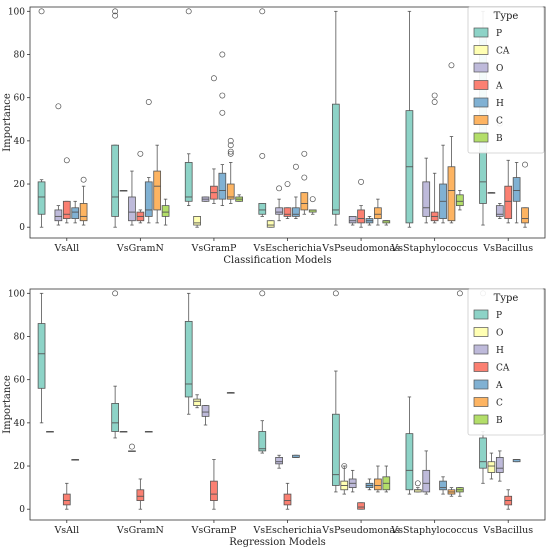 Image resolution: width=550 pixels, height=551 pixels. I want to click on y-tick-label: 80, so click(20, 55).